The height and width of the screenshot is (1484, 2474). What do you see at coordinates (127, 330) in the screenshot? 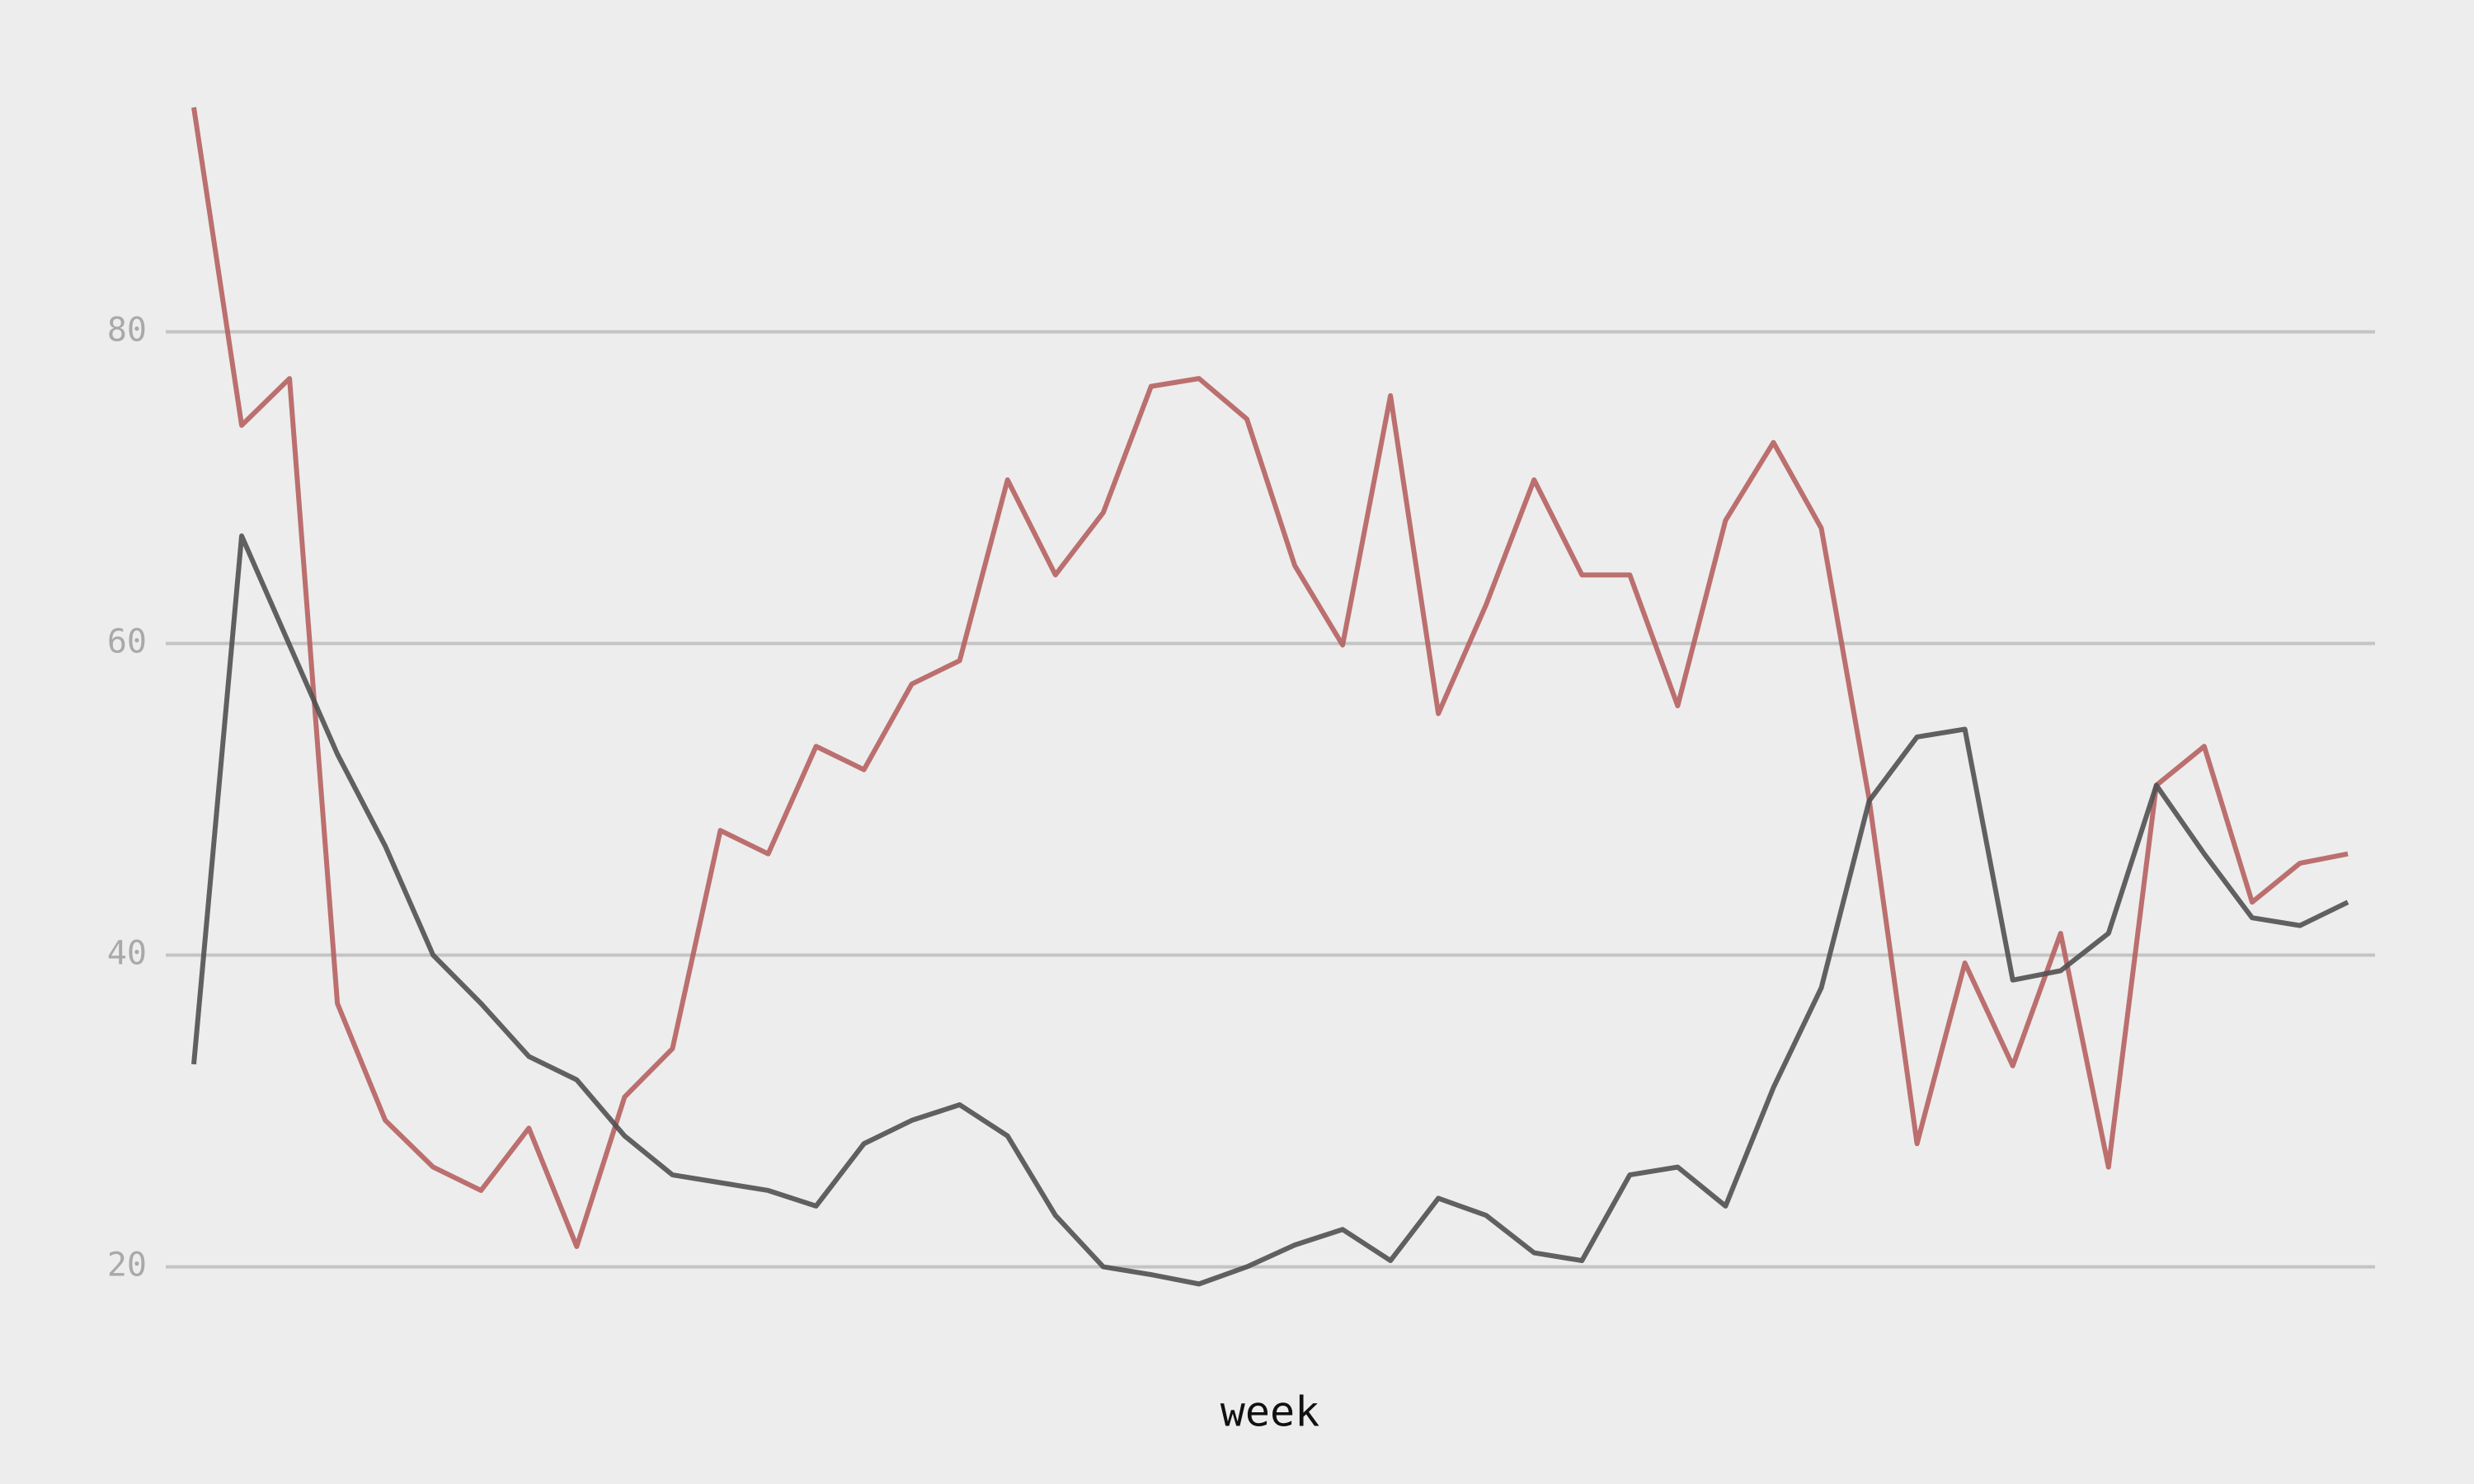
I see `y-tick-label: 80` at bounding box center [127, 330].